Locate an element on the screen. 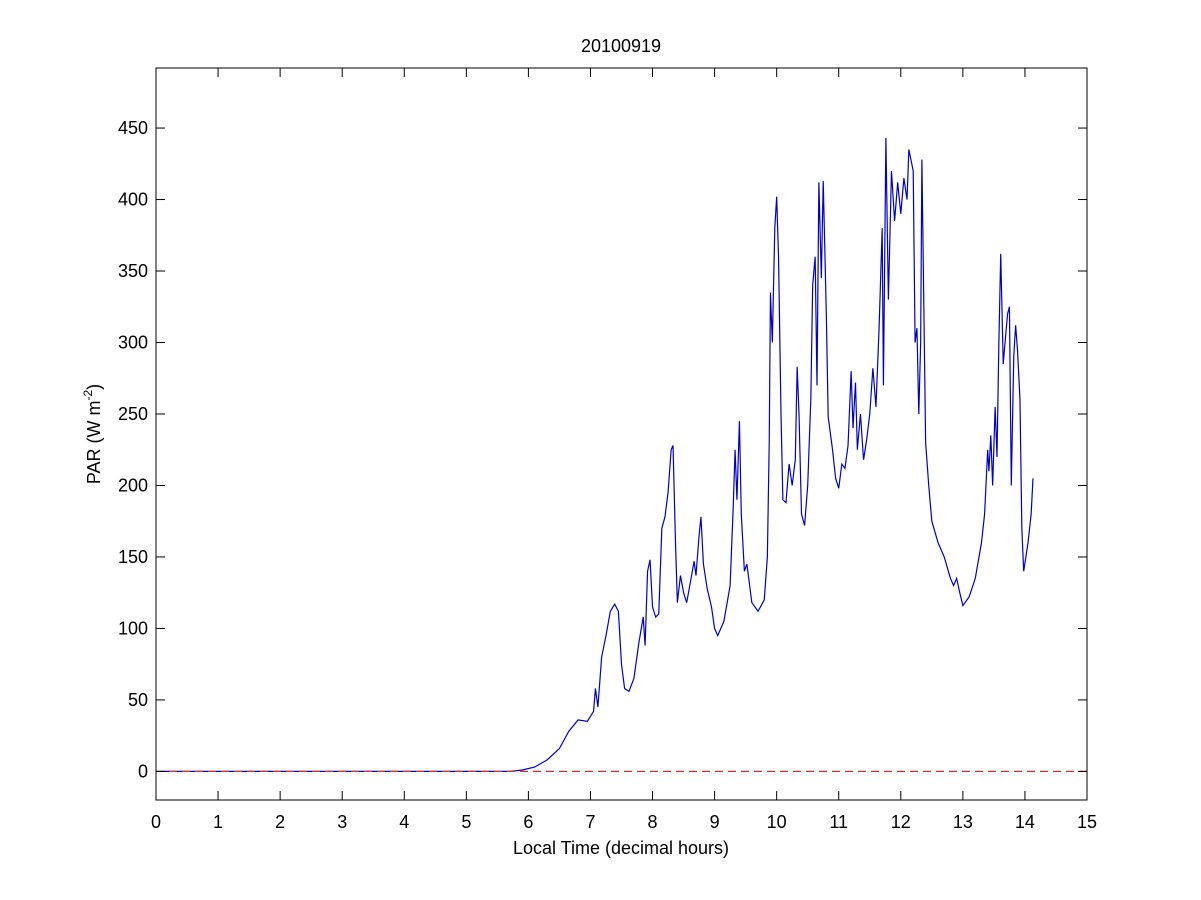  x-tick-label: 3 is located at coordinates (342, 822).